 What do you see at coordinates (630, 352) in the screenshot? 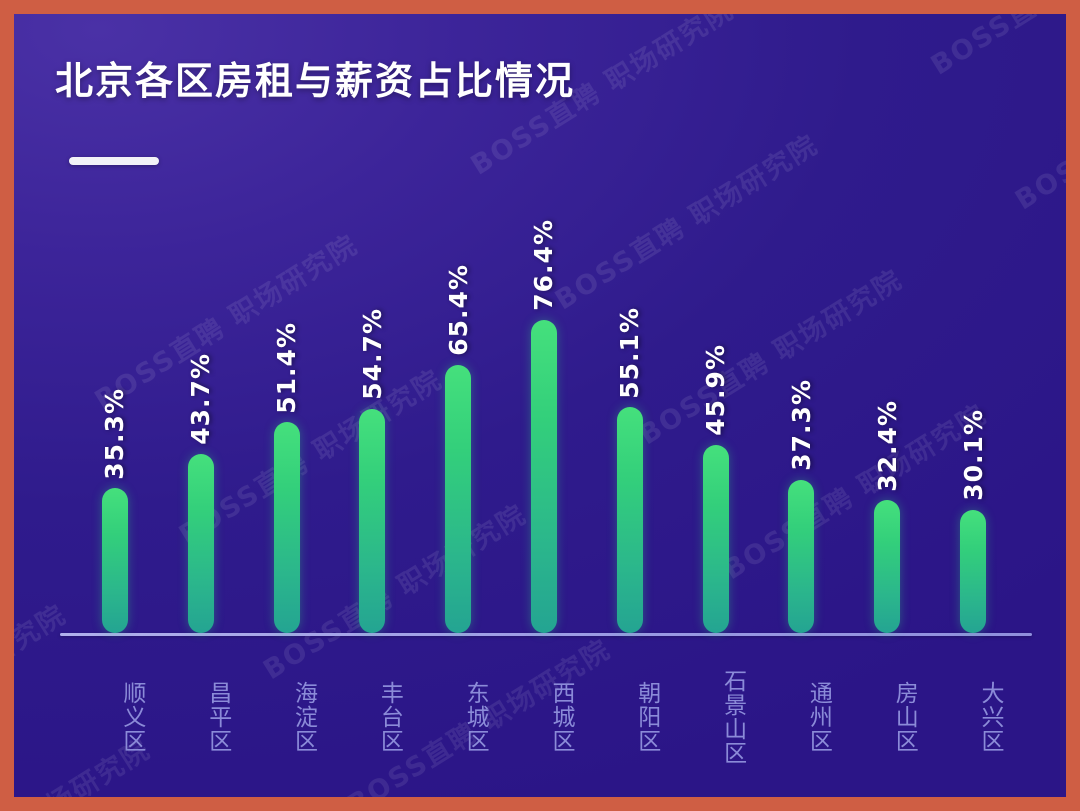
I see `bar-value-label: 55.1%` at bounding box center [630, 352].